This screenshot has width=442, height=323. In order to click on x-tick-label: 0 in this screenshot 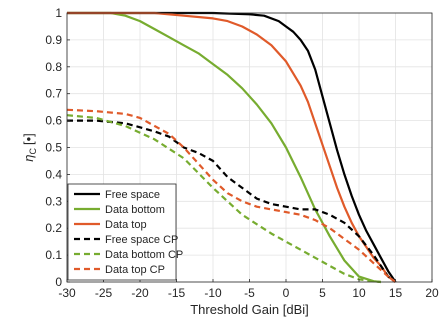, I will do `click(286, 293)`.